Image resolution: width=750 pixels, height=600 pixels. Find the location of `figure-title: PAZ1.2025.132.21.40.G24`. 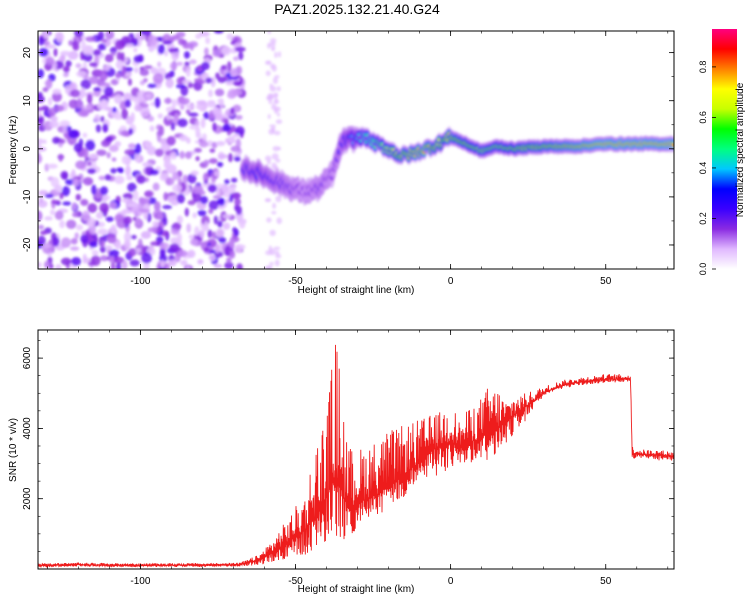

figure-title: PAZ1.2025.132.21.40.G24 is located at coordinates (357, 9).